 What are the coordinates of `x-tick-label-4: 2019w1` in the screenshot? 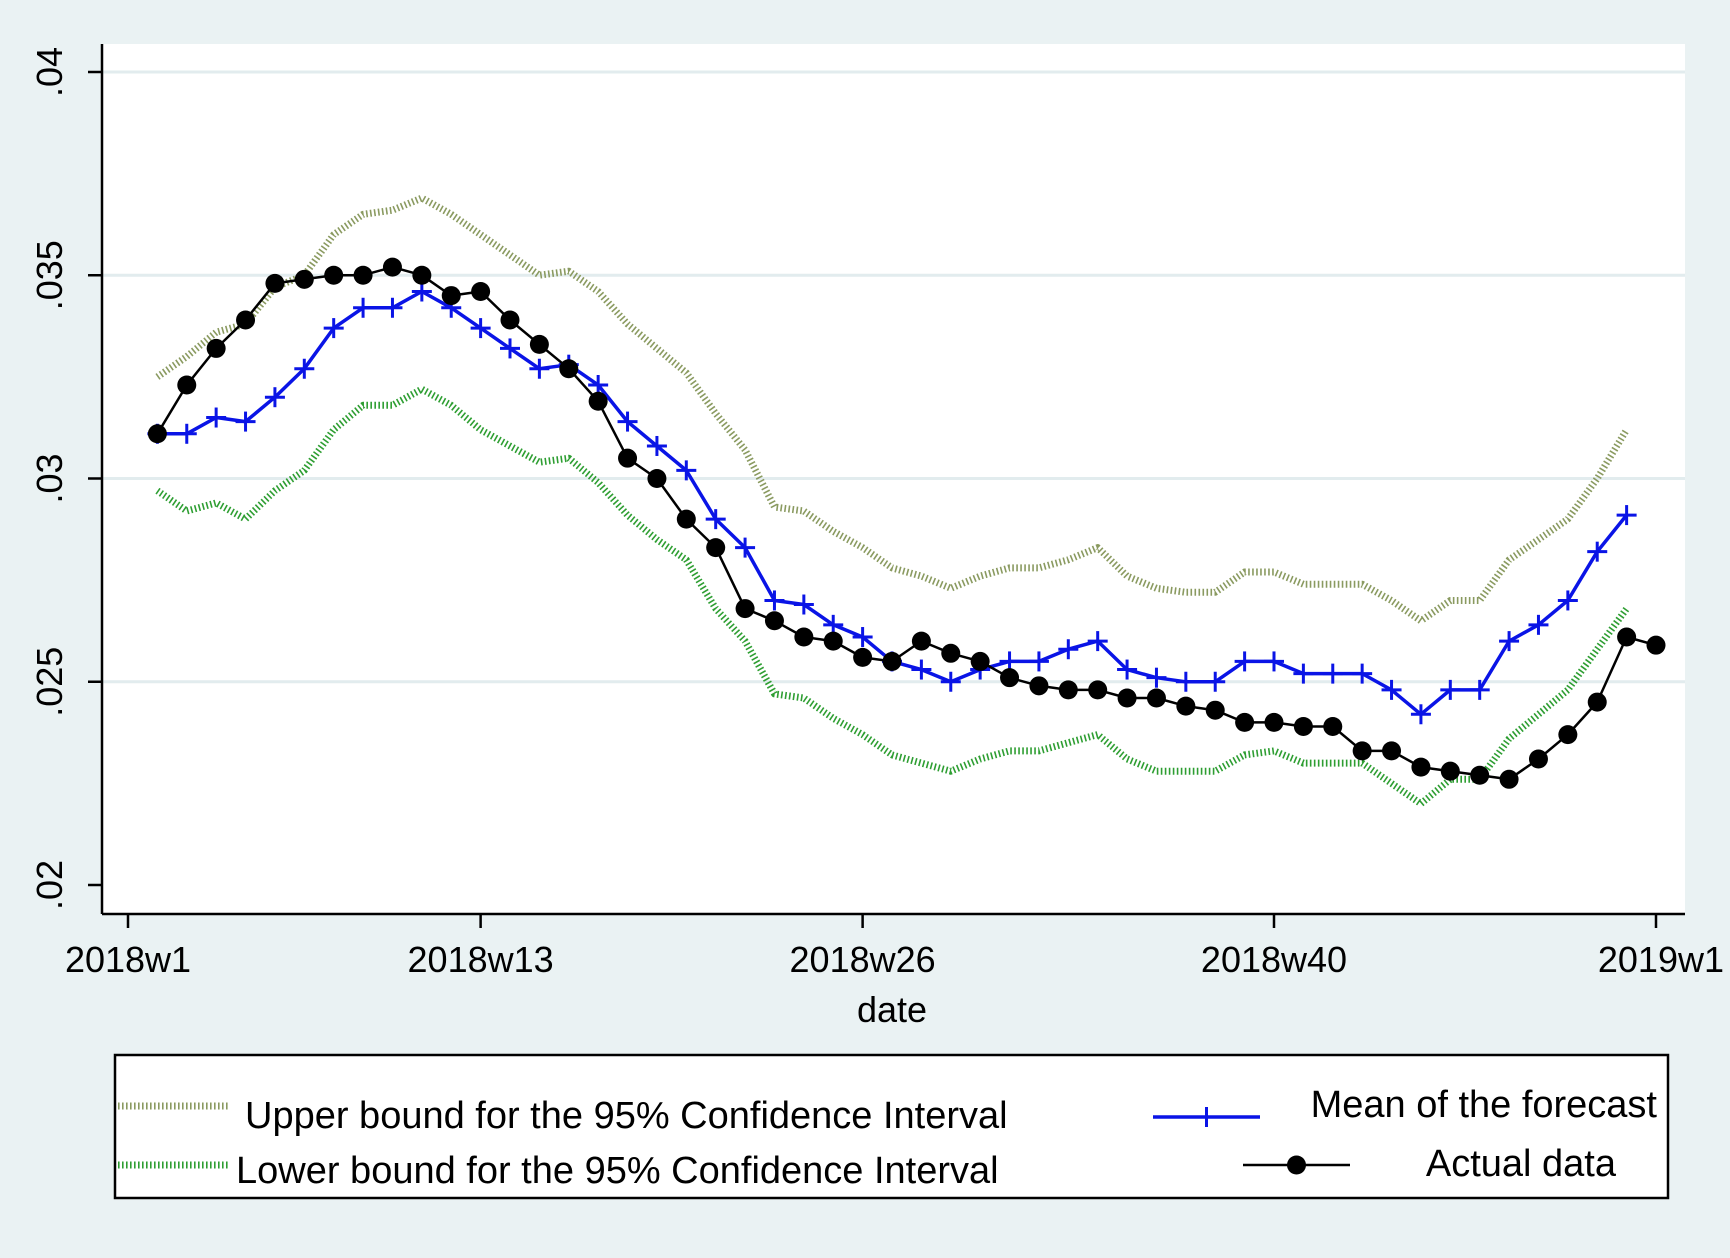 It's located at (1661, 959).